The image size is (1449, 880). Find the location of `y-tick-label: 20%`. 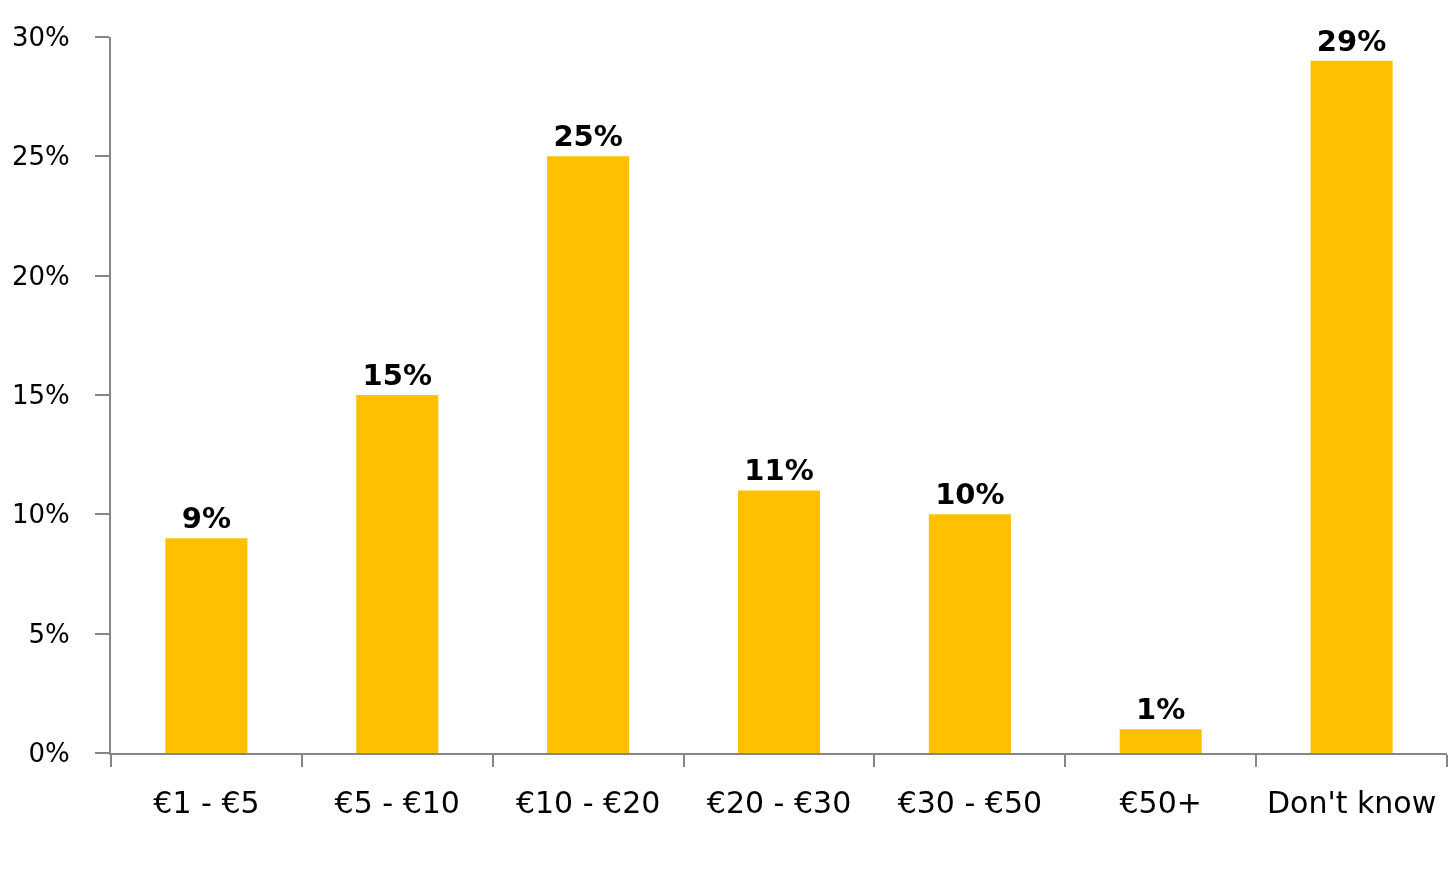

y-tick-label: 20% is located at coordinates (41, 275).